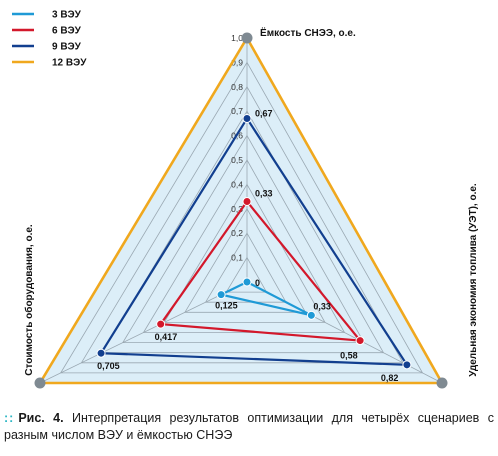 This screenshot has width=498, height=456. Describe the element at coordinates (390, 378) in the screenshot. I see `data-label: 0,82` at that location.